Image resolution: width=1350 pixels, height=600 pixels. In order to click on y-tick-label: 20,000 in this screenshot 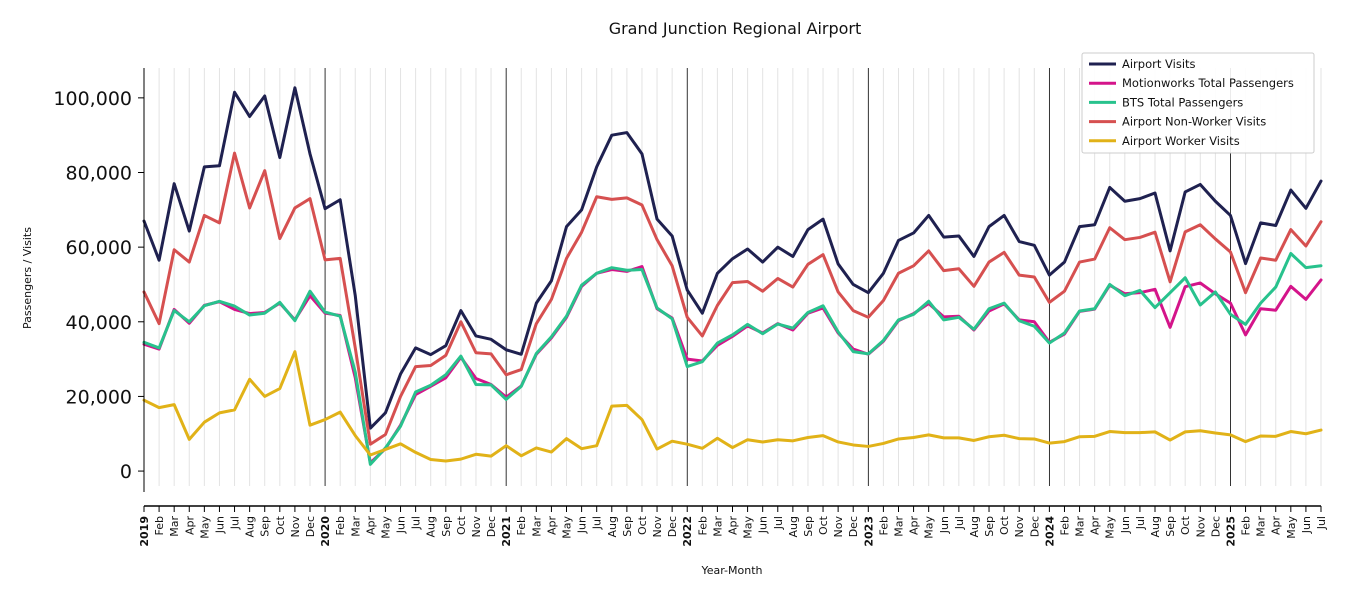, I will do `click(99, 397)`.